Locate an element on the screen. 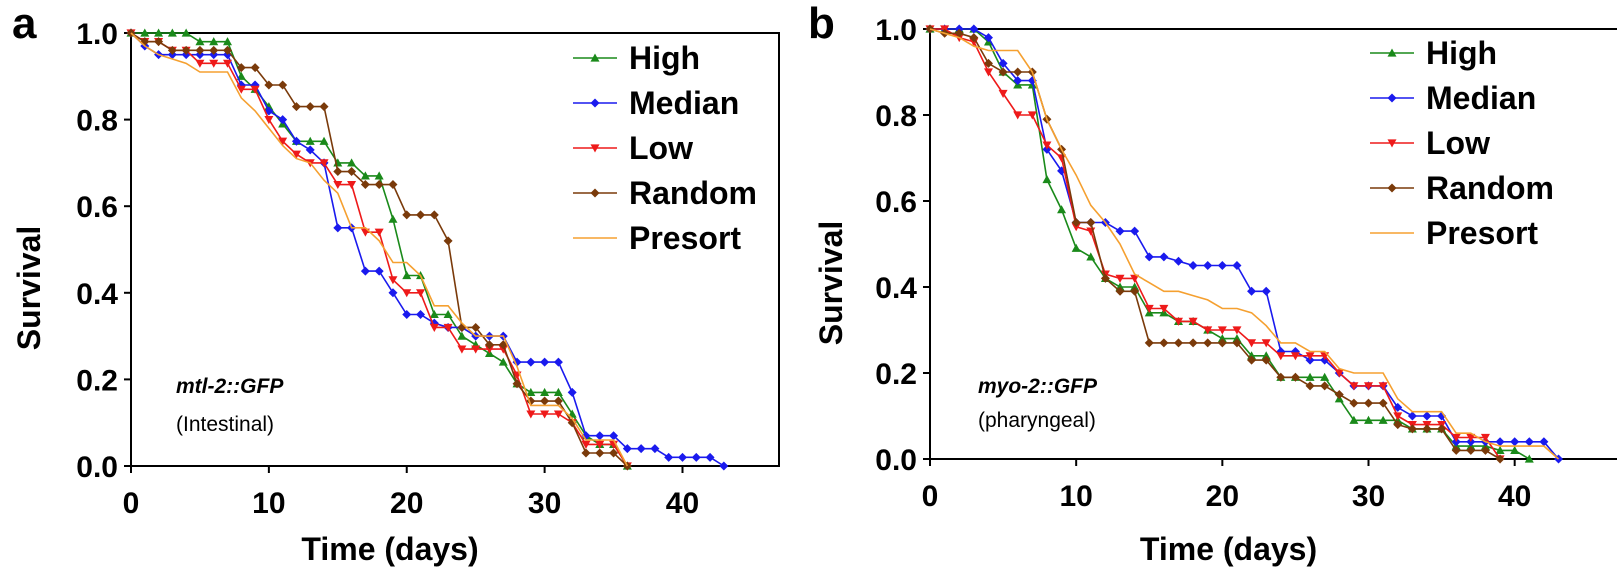  legend-item: Low is located at coordinates (633, 148).